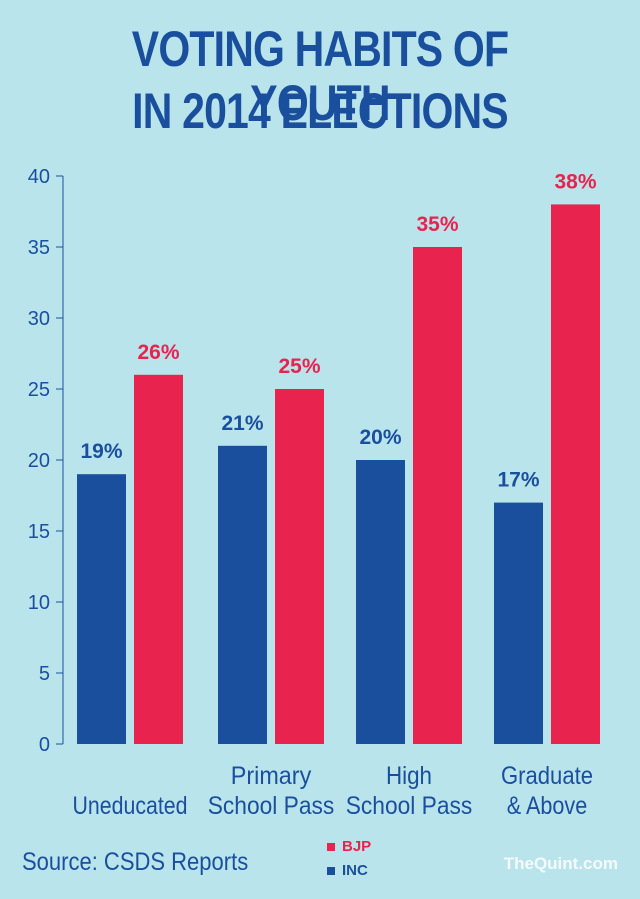  What do you see at coordinates (158, 352) in the screenshot?
I see `data-label-bjp: 26%` at bounding box center [158, 352].